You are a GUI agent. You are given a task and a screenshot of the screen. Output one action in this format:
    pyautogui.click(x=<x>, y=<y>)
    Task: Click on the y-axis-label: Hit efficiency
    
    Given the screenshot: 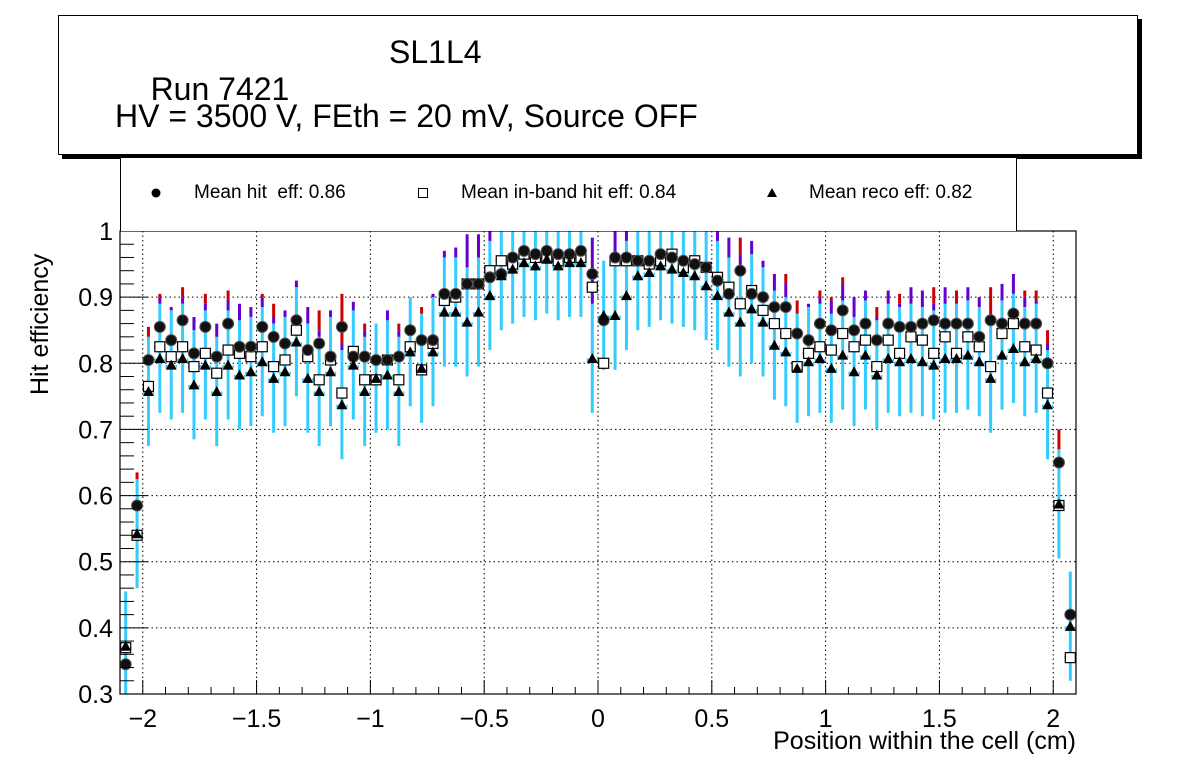 What is the action you would take?
    pyautogui.click(x=40, y=324)
    